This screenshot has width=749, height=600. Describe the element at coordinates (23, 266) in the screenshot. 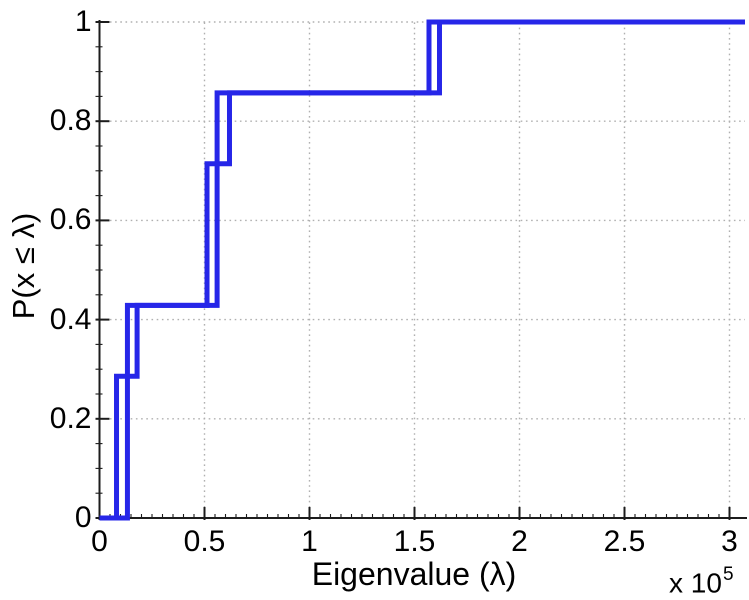

I see `y-axis-label: P(x ≤ λ)` at that location.